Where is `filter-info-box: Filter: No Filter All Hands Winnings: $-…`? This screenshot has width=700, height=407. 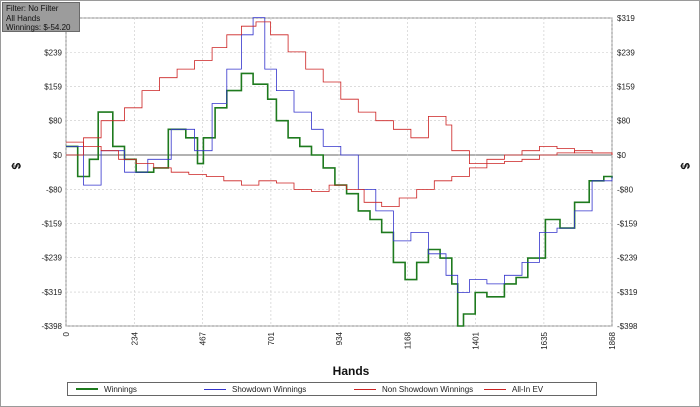
filter-info-box: Filter: No Filter All Hands Winnings: $-… is located at coordinates (41, 17).